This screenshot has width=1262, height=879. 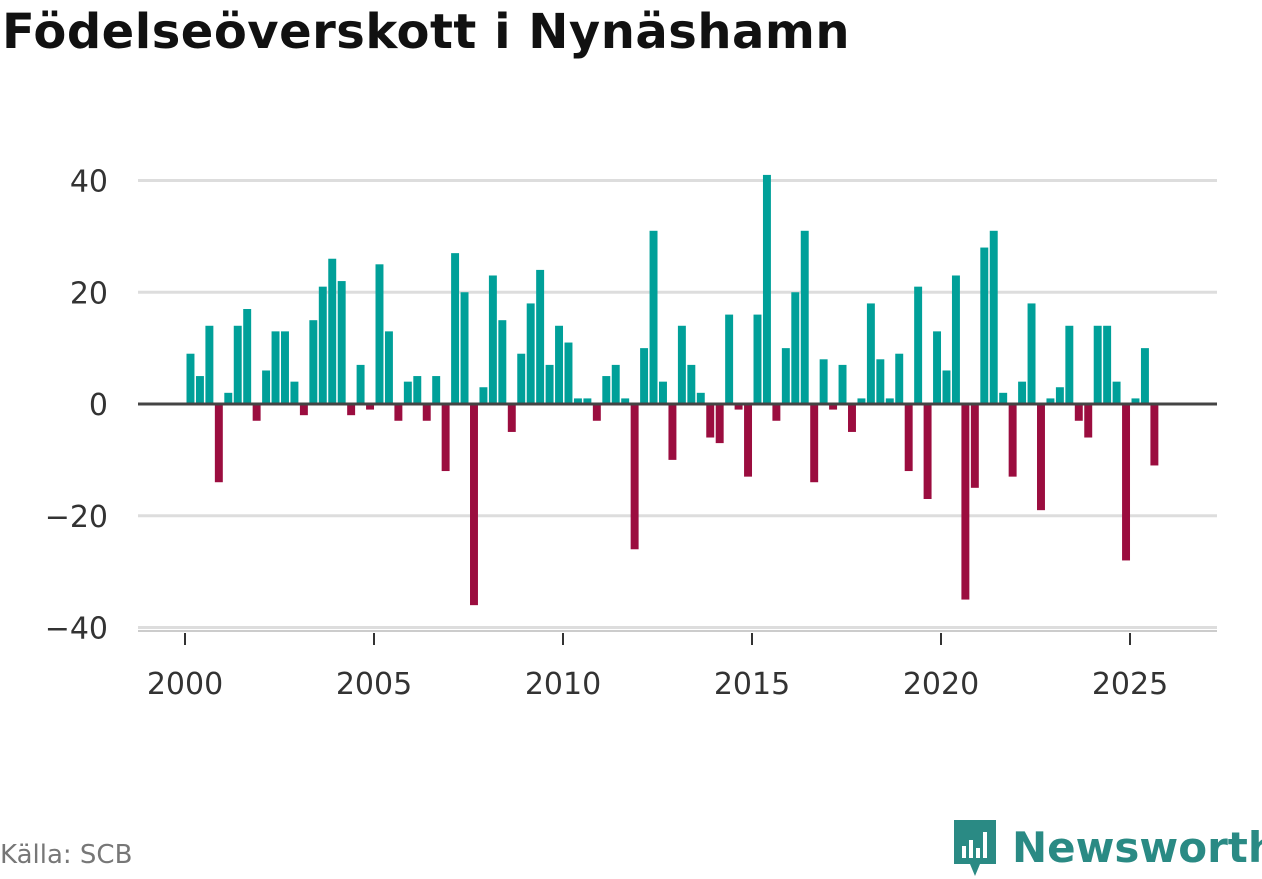 I want to click on x-tick-label: 2025, so click(x=1130, y=684).